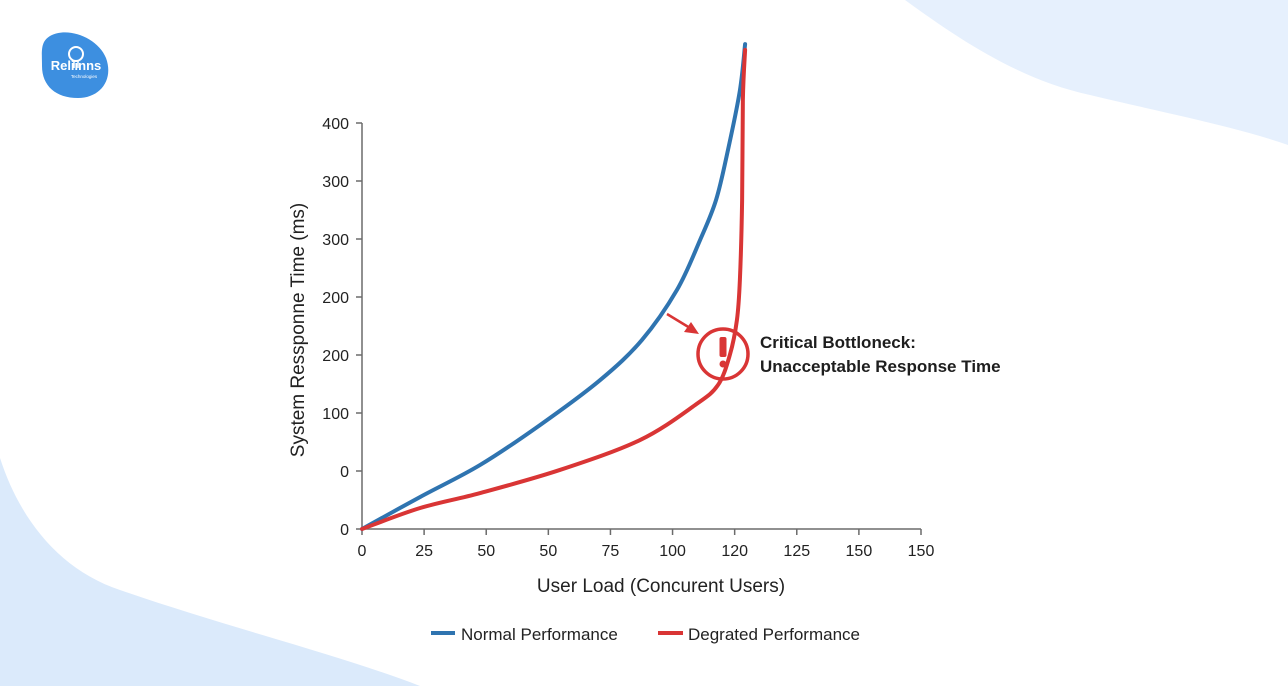 The width and height of the screenshot is (1288, 686). Describe the element at coordinates (298, 330) in the screenshot. I see `y-axis-label: System Ressponne Time (ms)` at that location.